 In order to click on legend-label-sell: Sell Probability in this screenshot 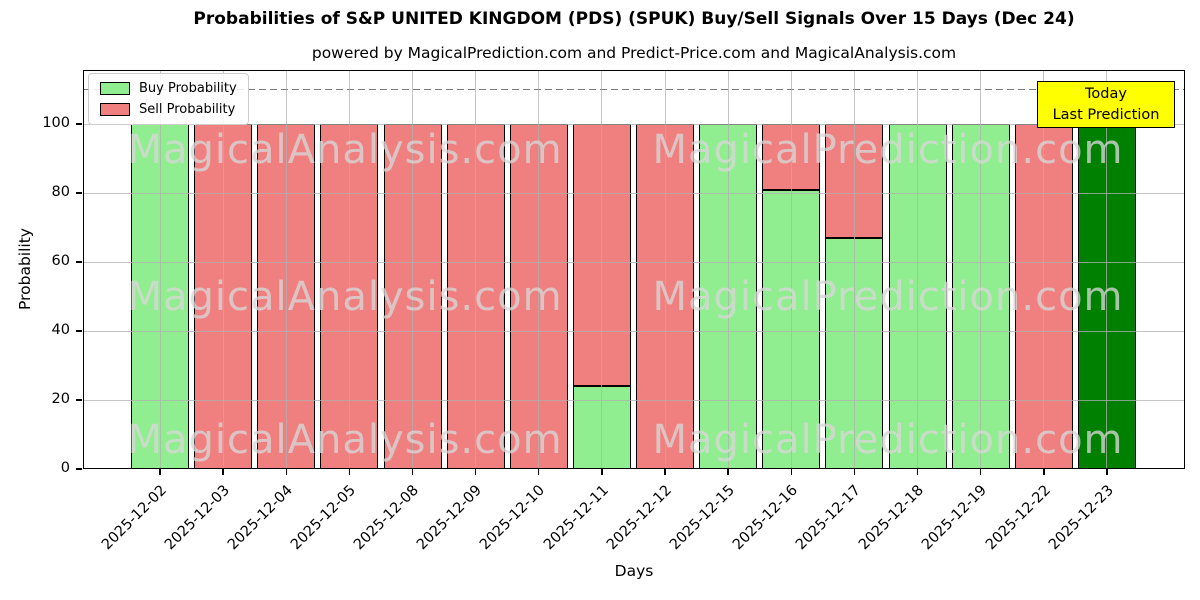, I will do `click(187, 109)`.